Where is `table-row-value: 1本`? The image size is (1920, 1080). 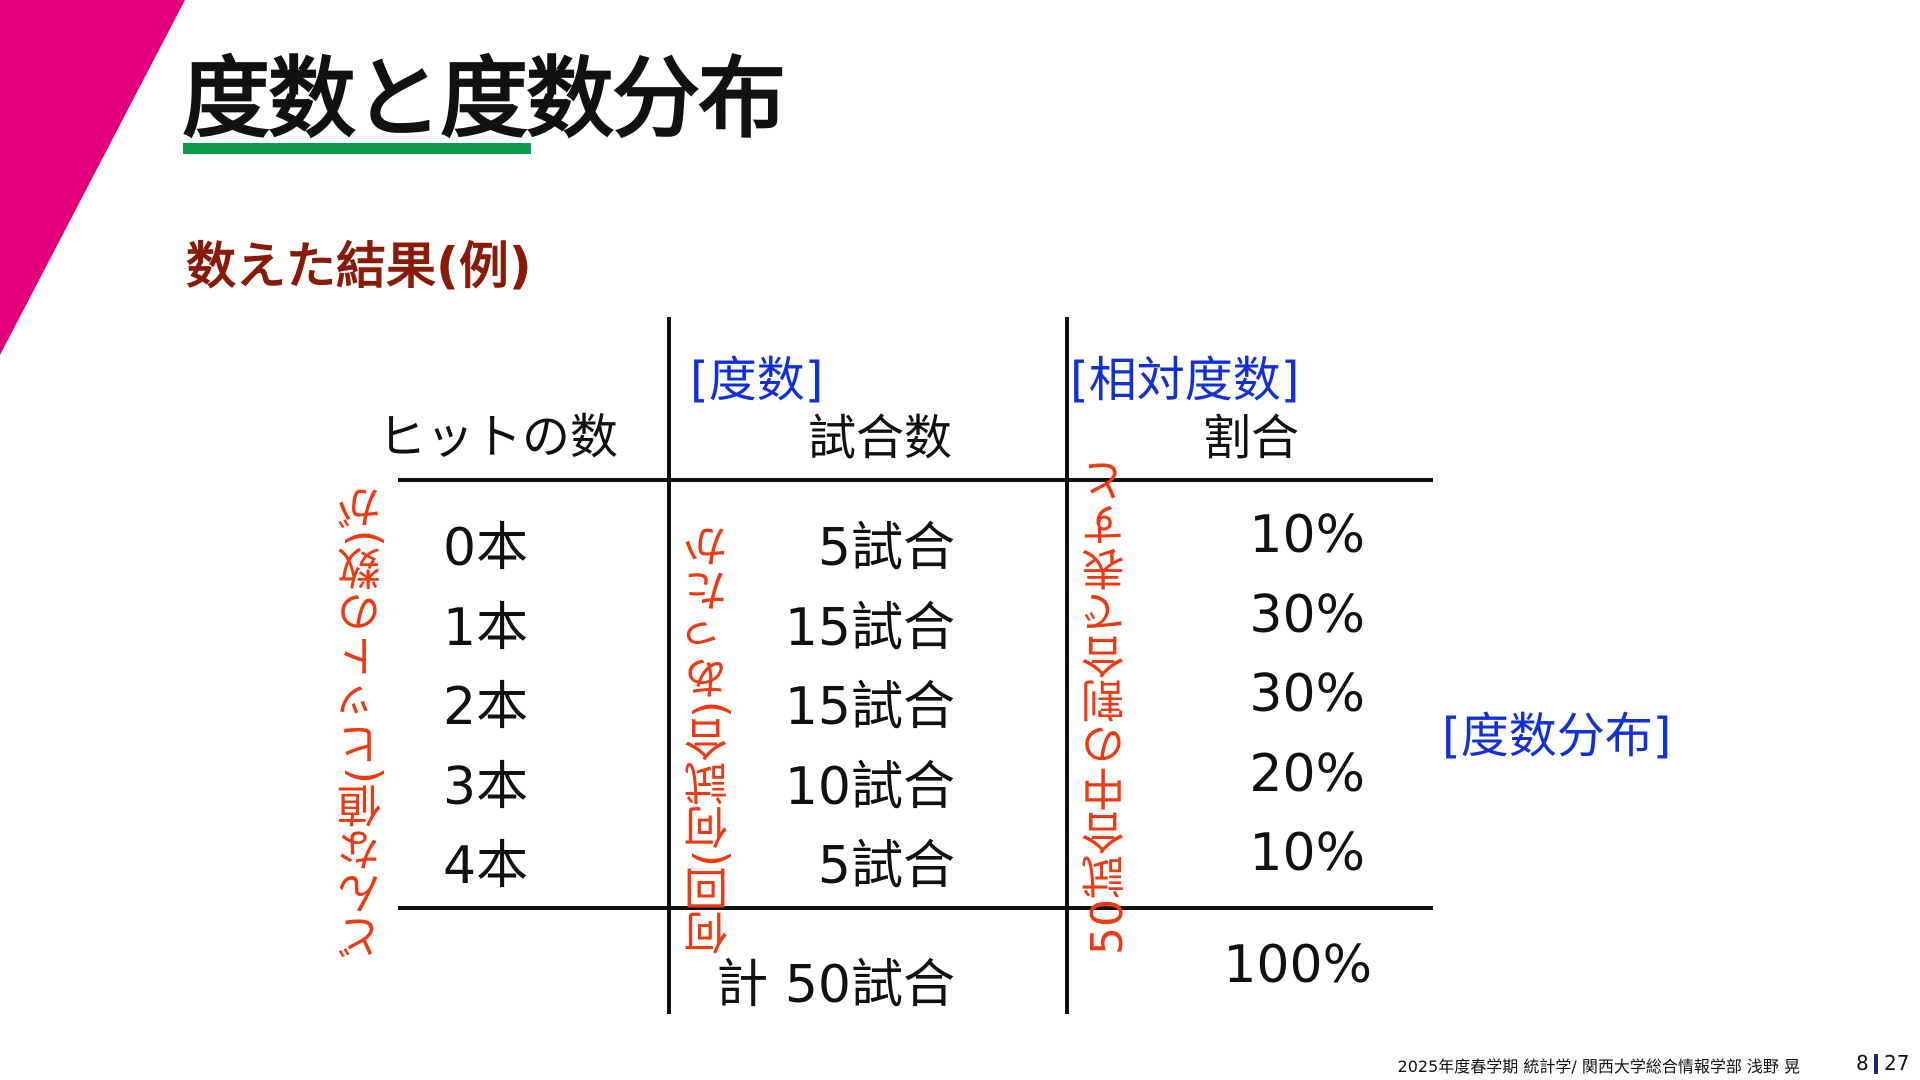 table-row-value: 1本 is located at coordinates (486, 628).